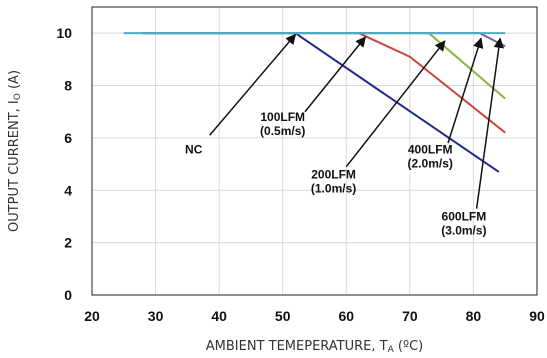 The image size is (547, 358). Describe the element at coordinates (219, 316) in the screenshot. I see `x-tick-label: 40` at that location.